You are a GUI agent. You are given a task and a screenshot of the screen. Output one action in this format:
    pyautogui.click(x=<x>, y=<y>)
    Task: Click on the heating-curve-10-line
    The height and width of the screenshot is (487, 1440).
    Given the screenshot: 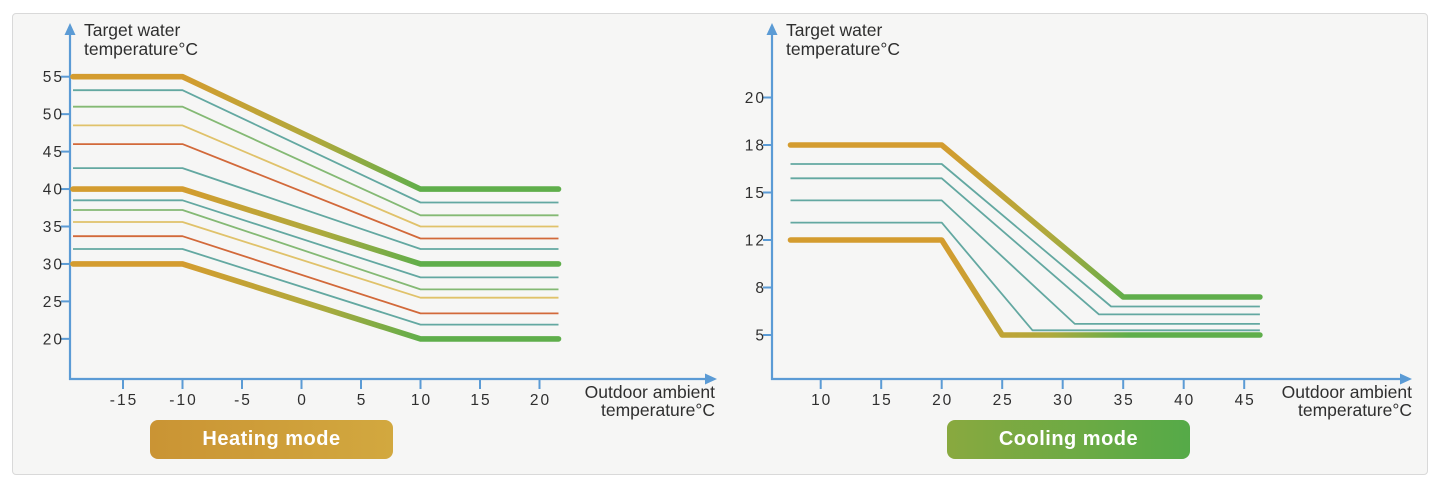 What is the action you would take?
    pyautogui.click(x=316, y=260)
    